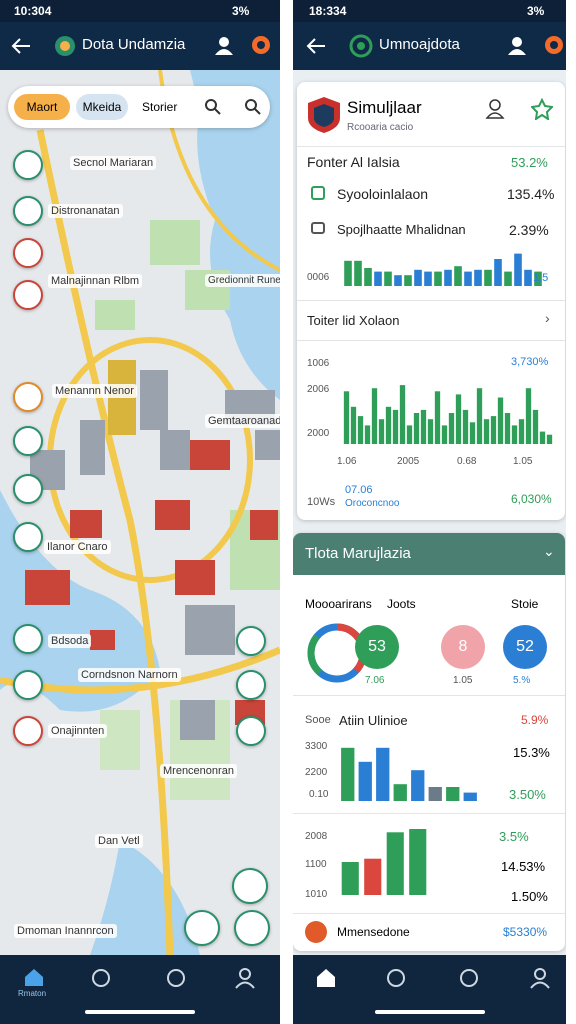 This screenshot has width=576, height=1024. I want to click on bottom-nav, so click(429, 989).